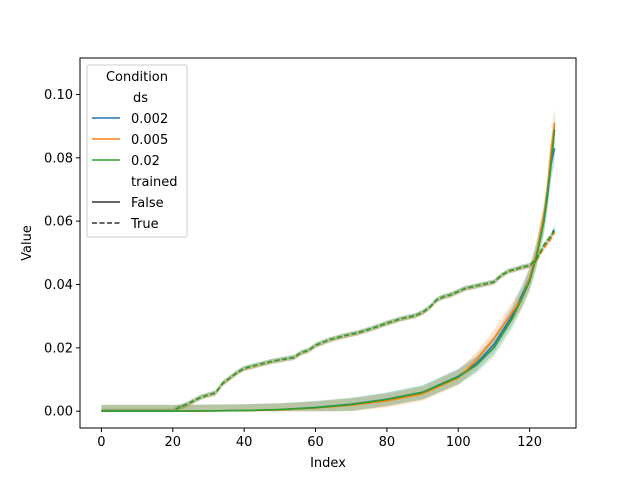 Image resolution: width=640 pixels, height=480 pixels. Describe the element at coordinates (149, 119) in the screenshot. I see `legend-label-0.002: 0.002` at that location.